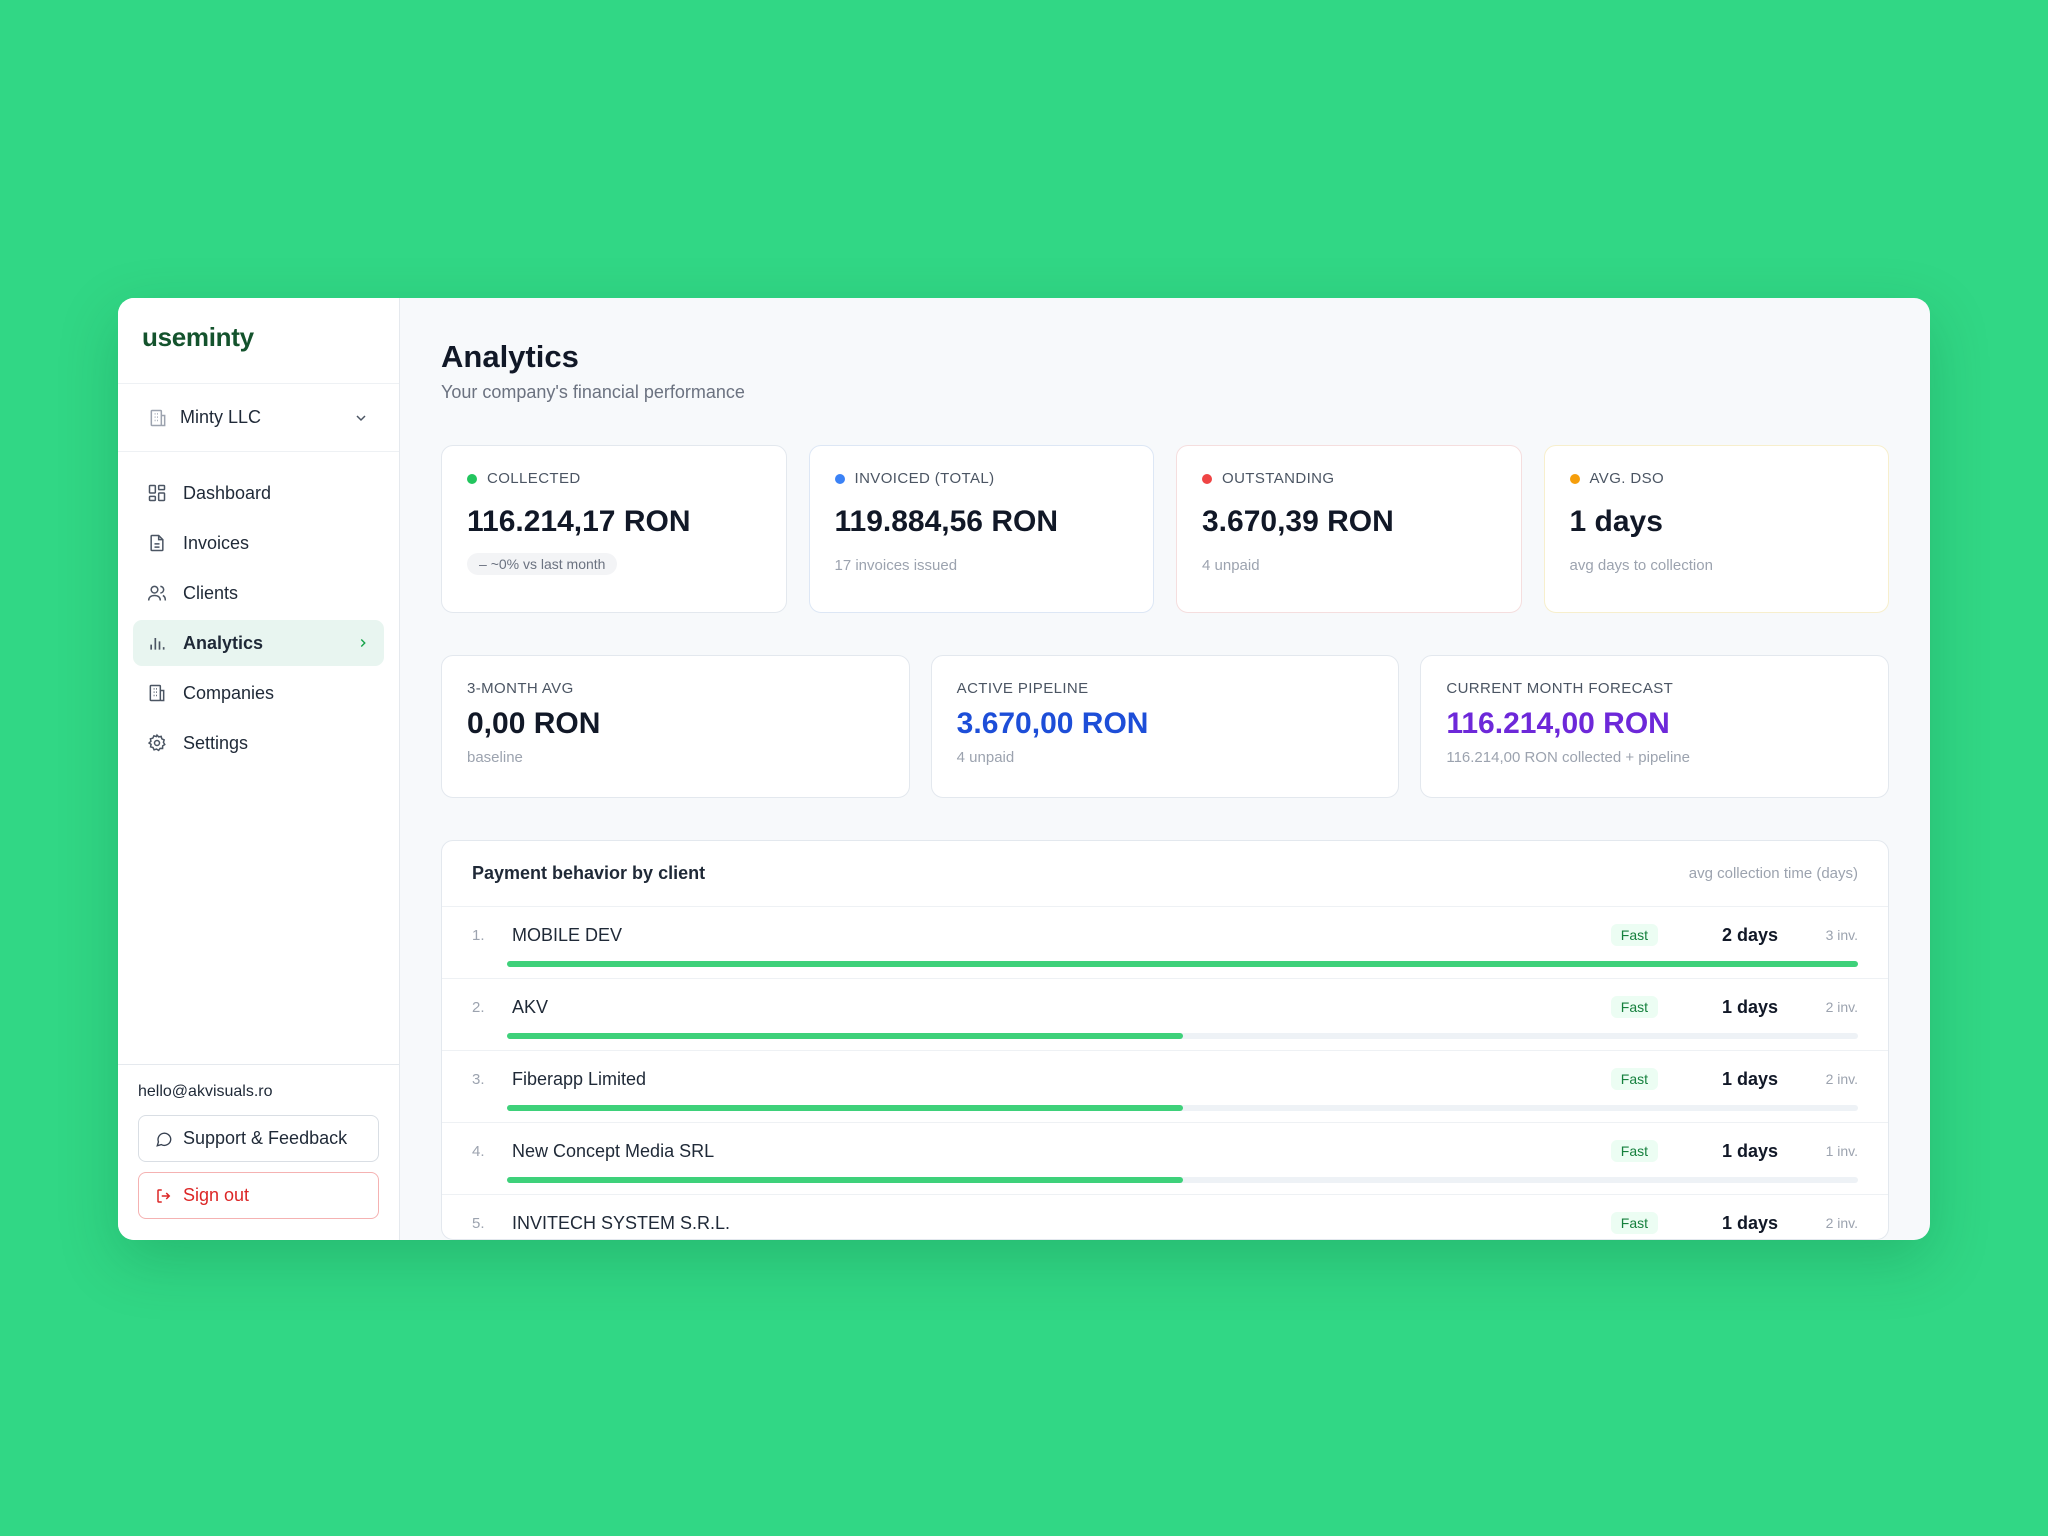  Describe the element at coordinates (258, 1138) in the screenshot. I see `support-feedback-button: Support & Feedback` at that location.